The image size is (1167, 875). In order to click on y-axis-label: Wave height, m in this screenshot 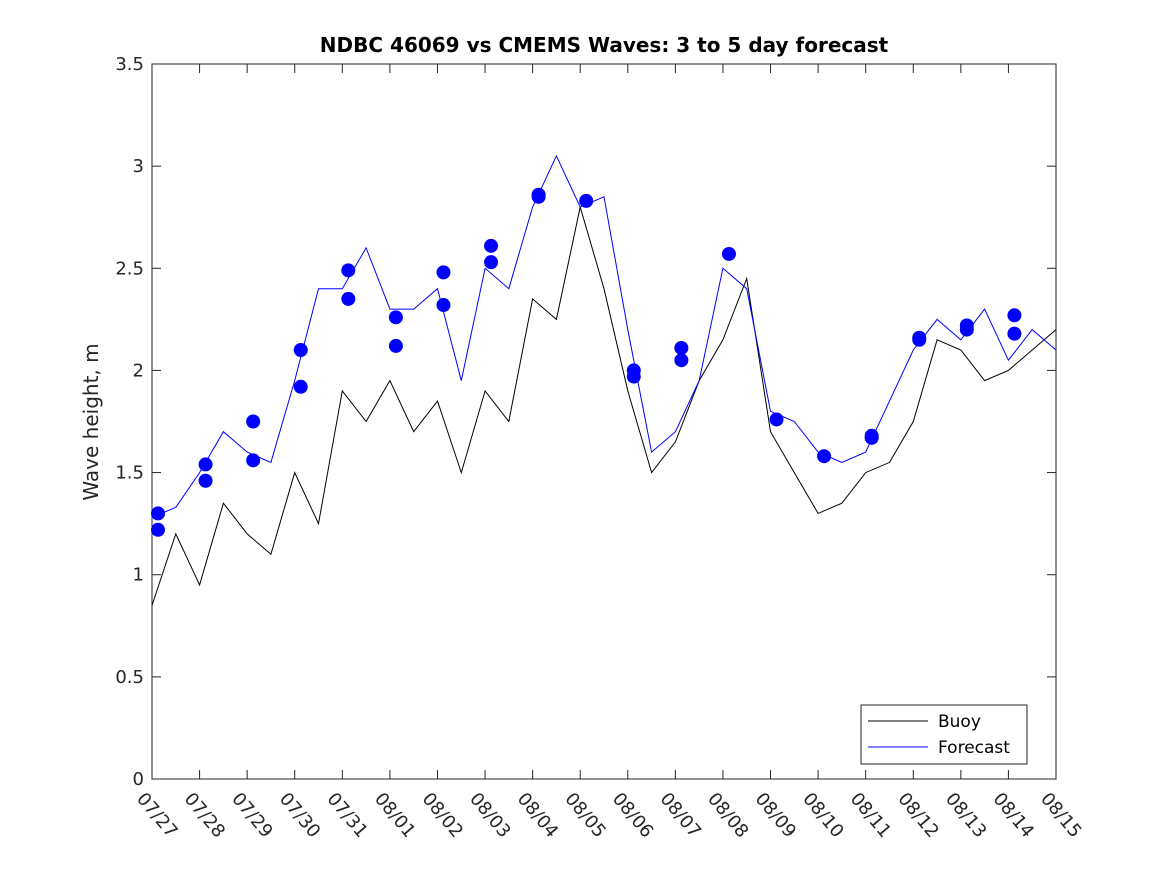, I will do `click(91, 421)`.